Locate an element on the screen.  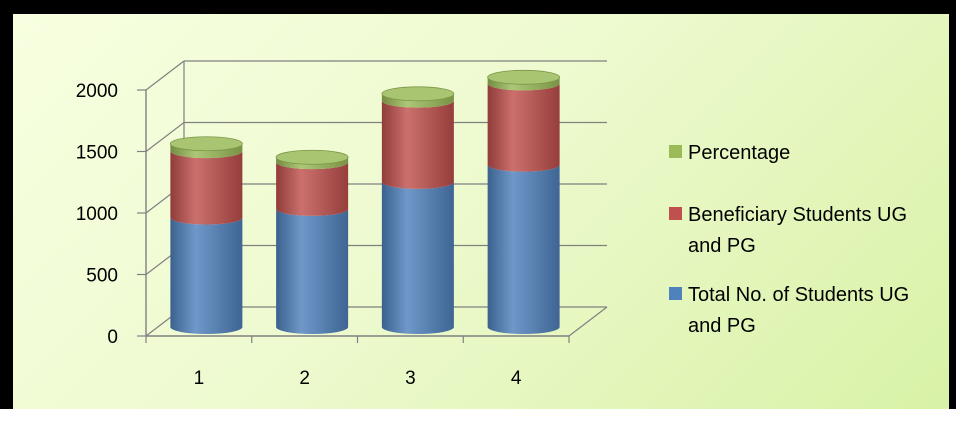
y-tick-label: 1000 is located at coordinates (97, 214).